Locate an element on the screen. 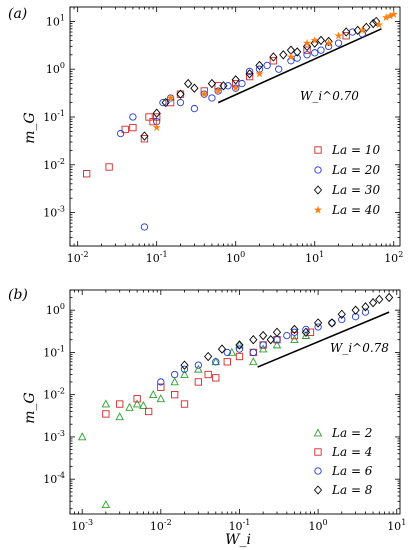 This screenshot has width=408, height=550. power-law-line is located at coordinates (299, 66).